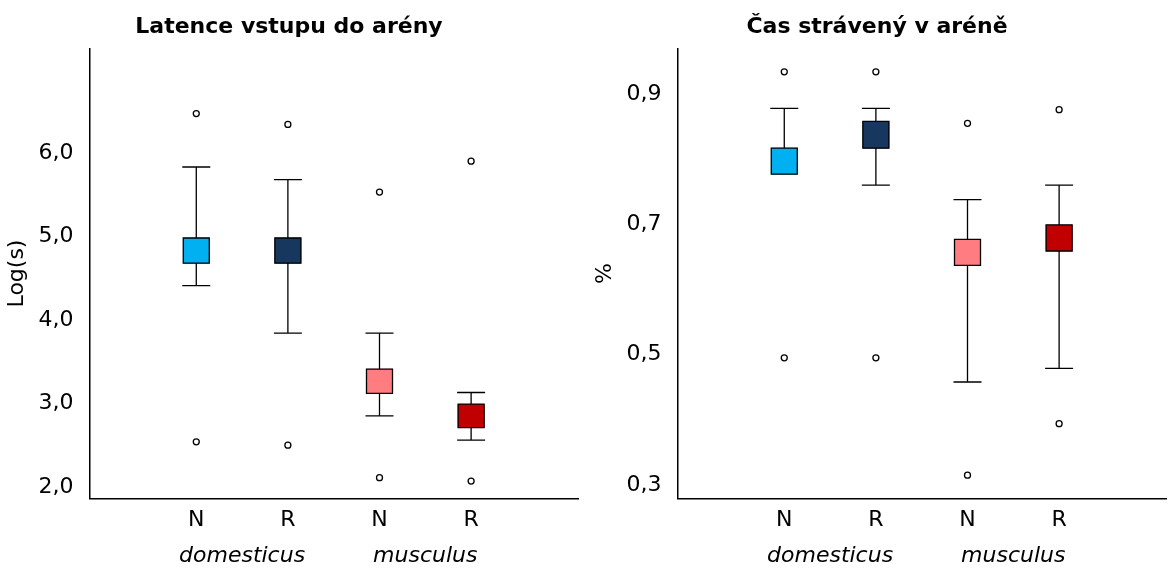 The image size is (1176, 577). I want to click on y-tick-label: 0,3, so click(644, 483).